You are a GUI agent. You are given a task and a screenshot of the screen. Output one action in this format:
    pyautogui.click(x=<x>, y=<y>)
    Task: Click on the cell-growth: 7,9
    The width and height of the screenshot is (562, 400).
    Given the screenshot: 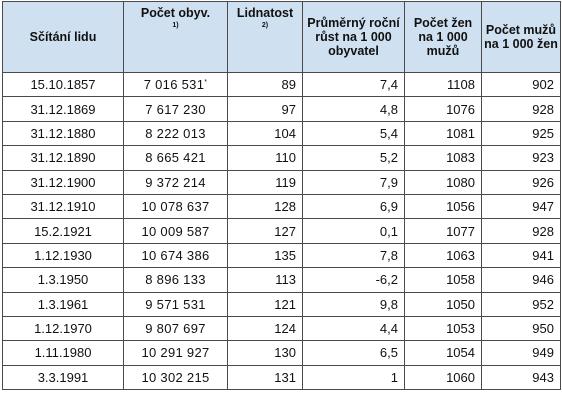 What is the action you would take?
    pyautogui.click(x=353, y=182)
    